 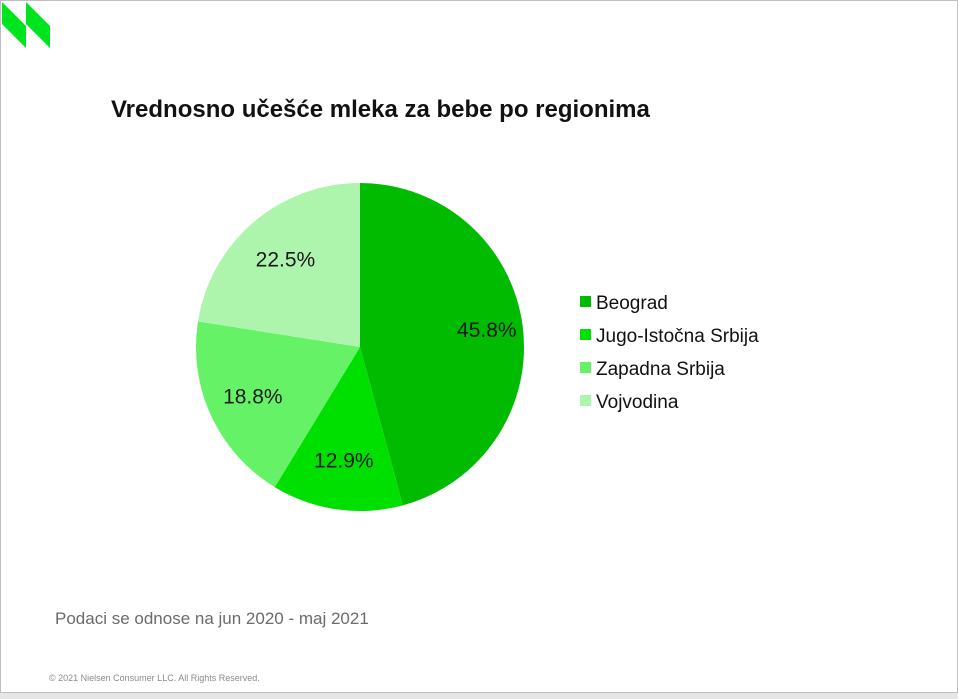 I want to click on data-label-beograd: 45.8%, so click(x=487, y=330).